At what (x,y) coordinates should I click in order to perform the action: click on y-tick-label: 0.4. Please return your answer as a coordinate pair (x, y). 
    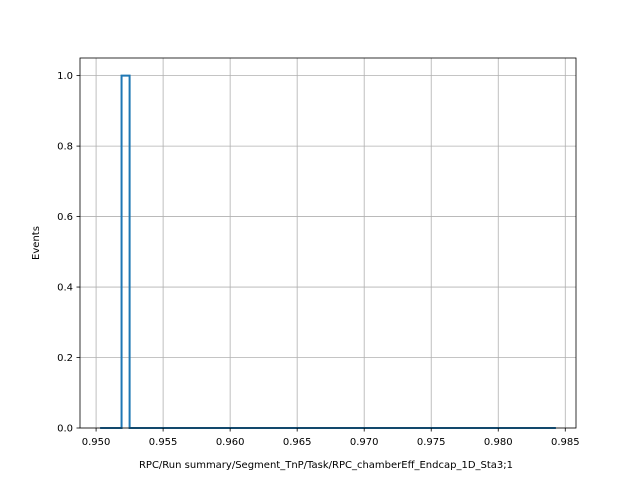
    Looking at the image, I should click on (65, 288).